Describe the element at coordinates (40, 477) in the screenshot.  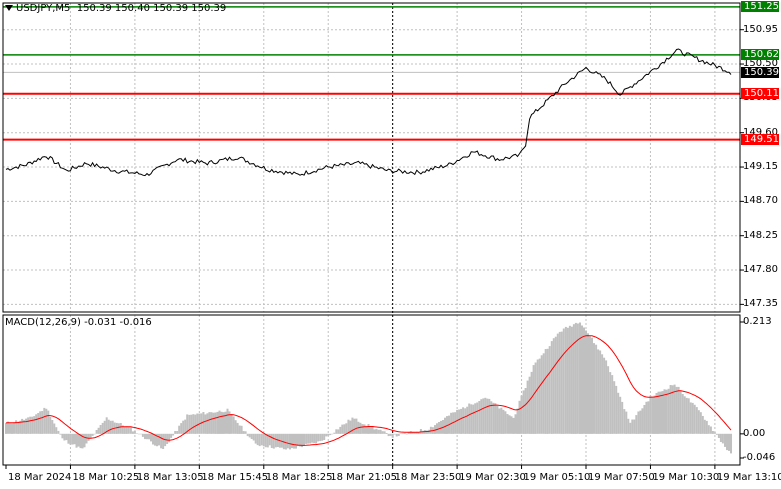
I see `x-tick-label: 18 Mar 2024` at that location.